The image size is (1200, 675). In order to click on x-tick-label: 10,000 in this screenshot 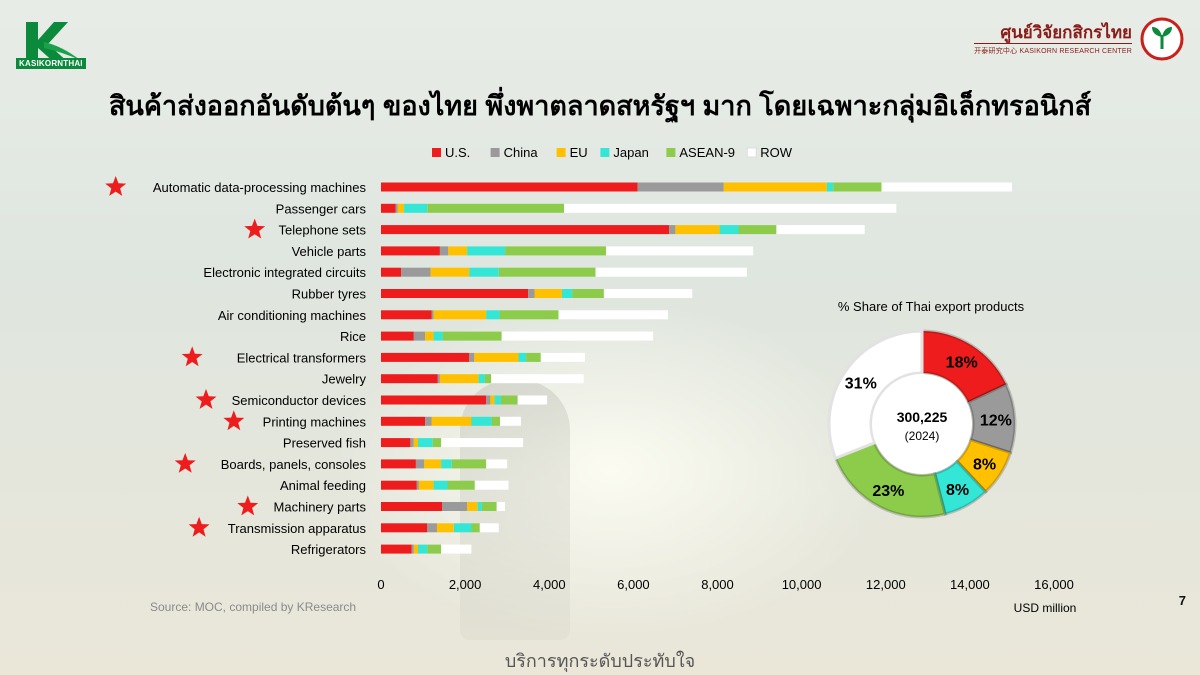, I will do `click(802, 584)`.